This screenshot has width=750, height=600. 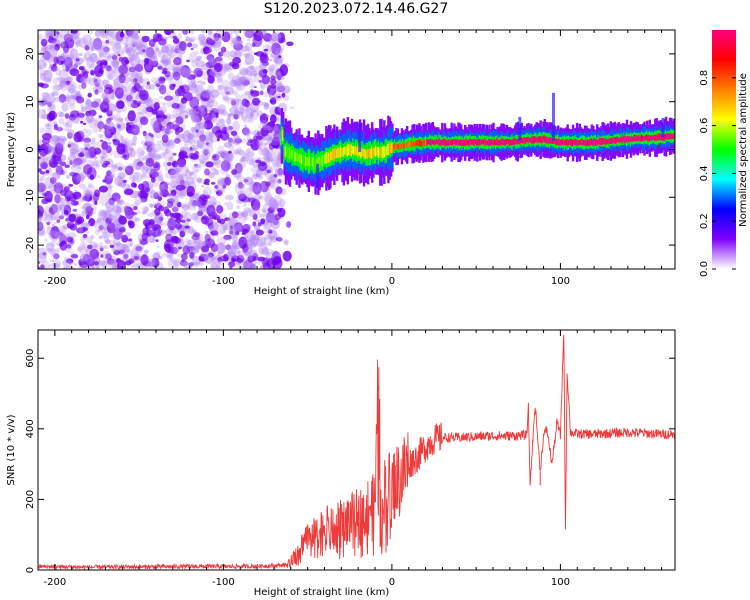 What do you see at coordinates (30, 101) in the screenshot?
I see `y-tick-label: 10` at bounding box center [30, 101].